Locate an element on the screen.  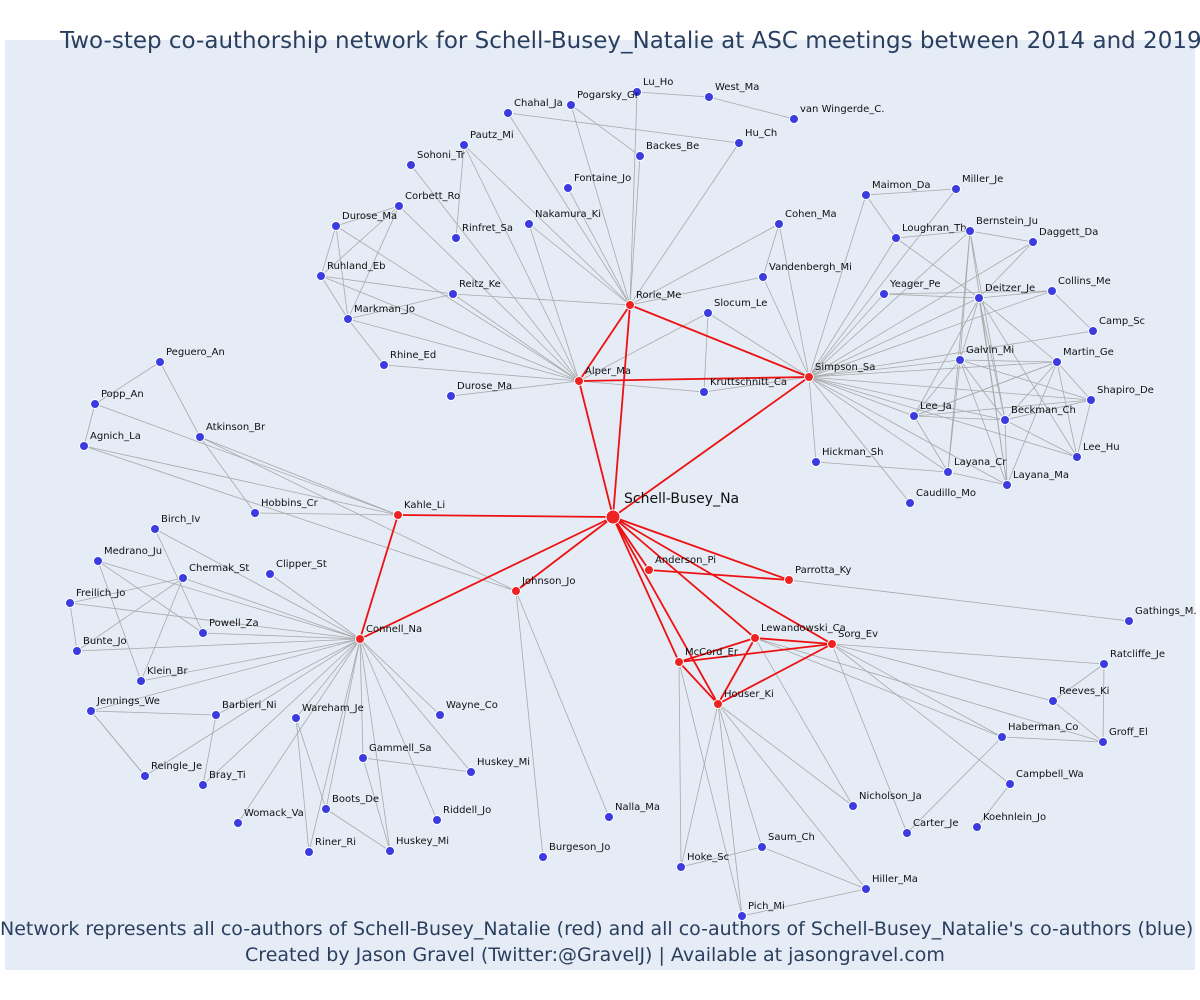
focal-node is located at coordinates (613, 517).